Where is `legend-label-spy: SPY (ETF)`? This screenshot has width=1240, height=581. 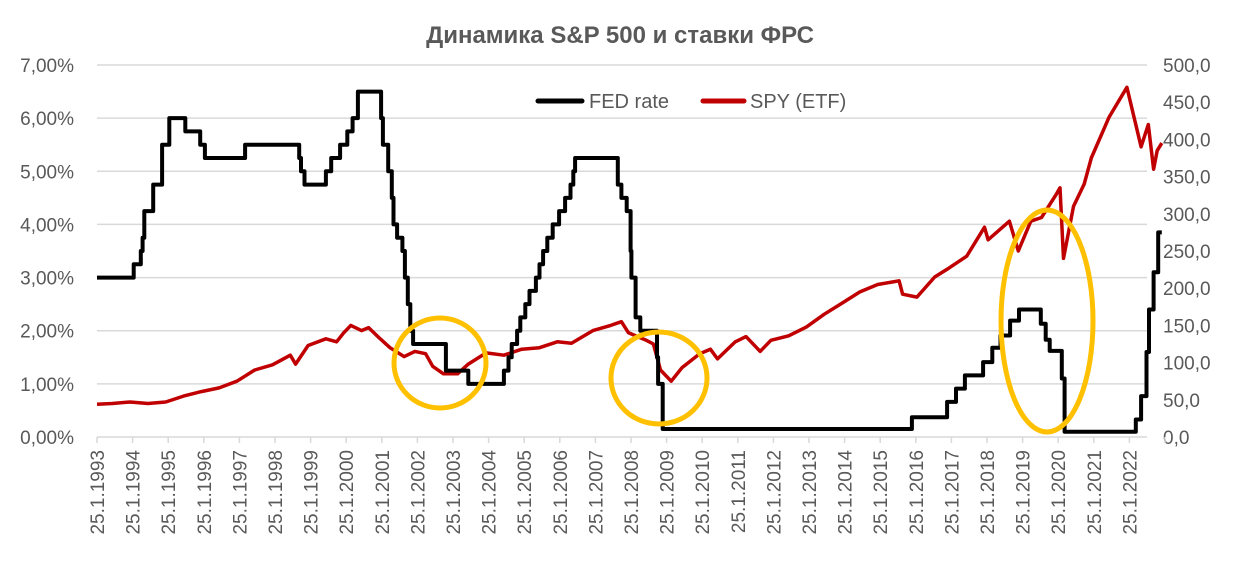 legend-label-spy: SPY (ETF) is located at coordinates (798, 102).